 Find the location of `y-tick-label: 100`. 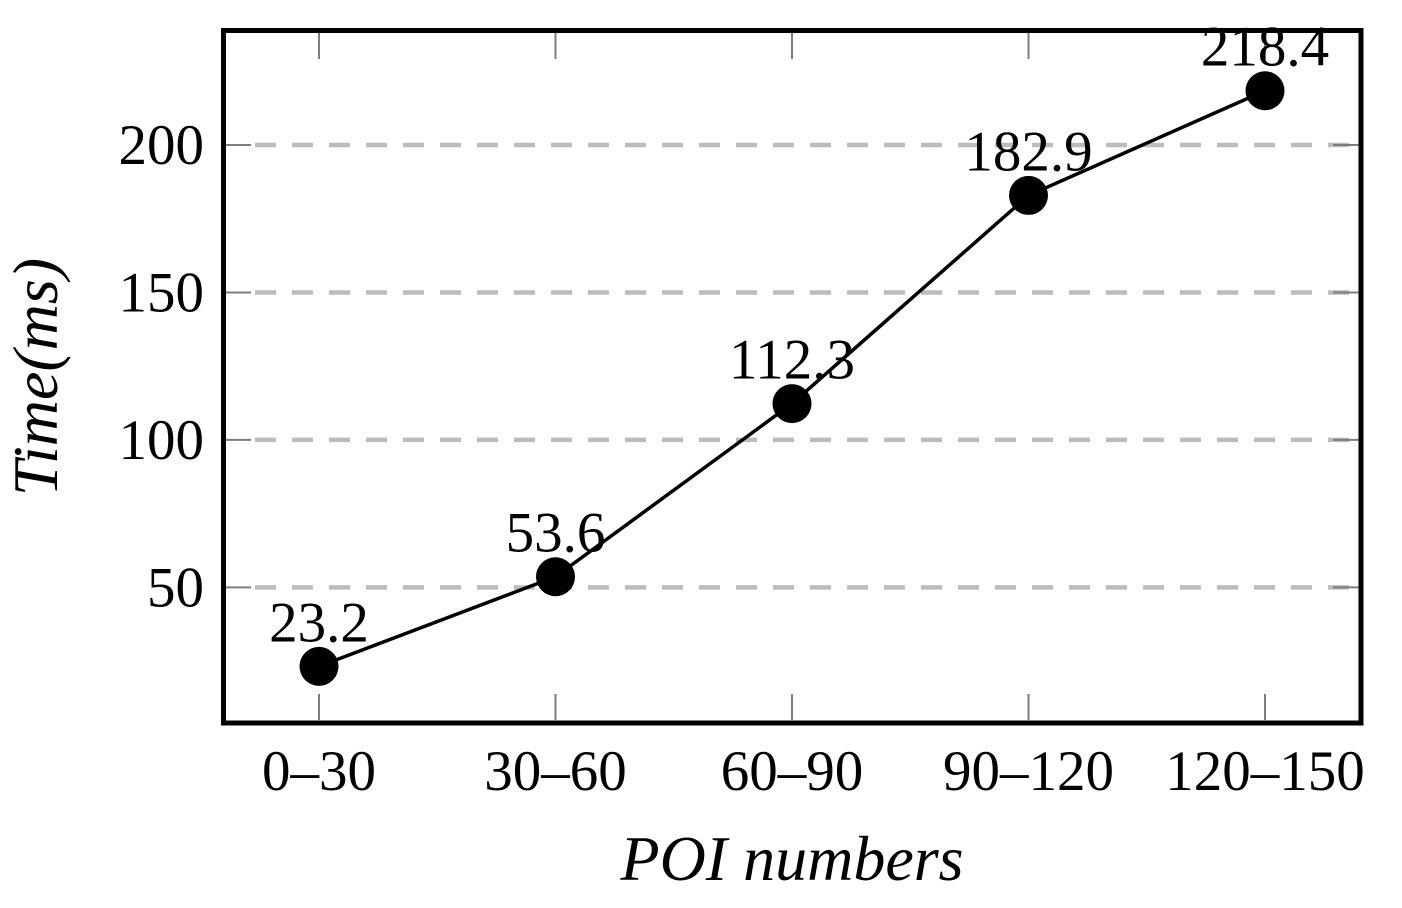

y-tick-label: 100 is located at coordinates (162, 440).